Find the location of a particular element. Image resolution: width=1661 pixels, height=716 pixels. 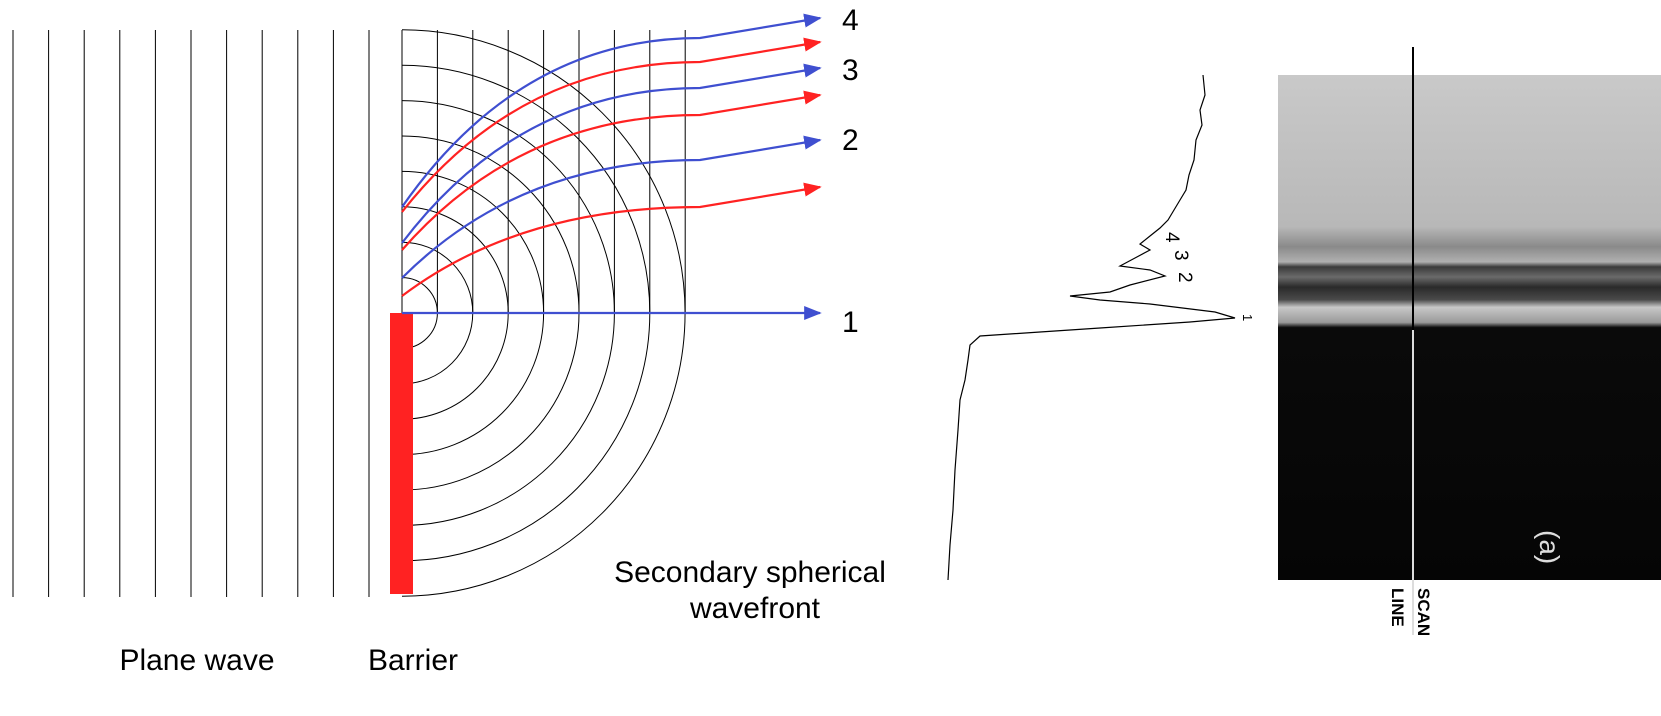

scan-label: SCAN is located at coordinates (1423, 612).